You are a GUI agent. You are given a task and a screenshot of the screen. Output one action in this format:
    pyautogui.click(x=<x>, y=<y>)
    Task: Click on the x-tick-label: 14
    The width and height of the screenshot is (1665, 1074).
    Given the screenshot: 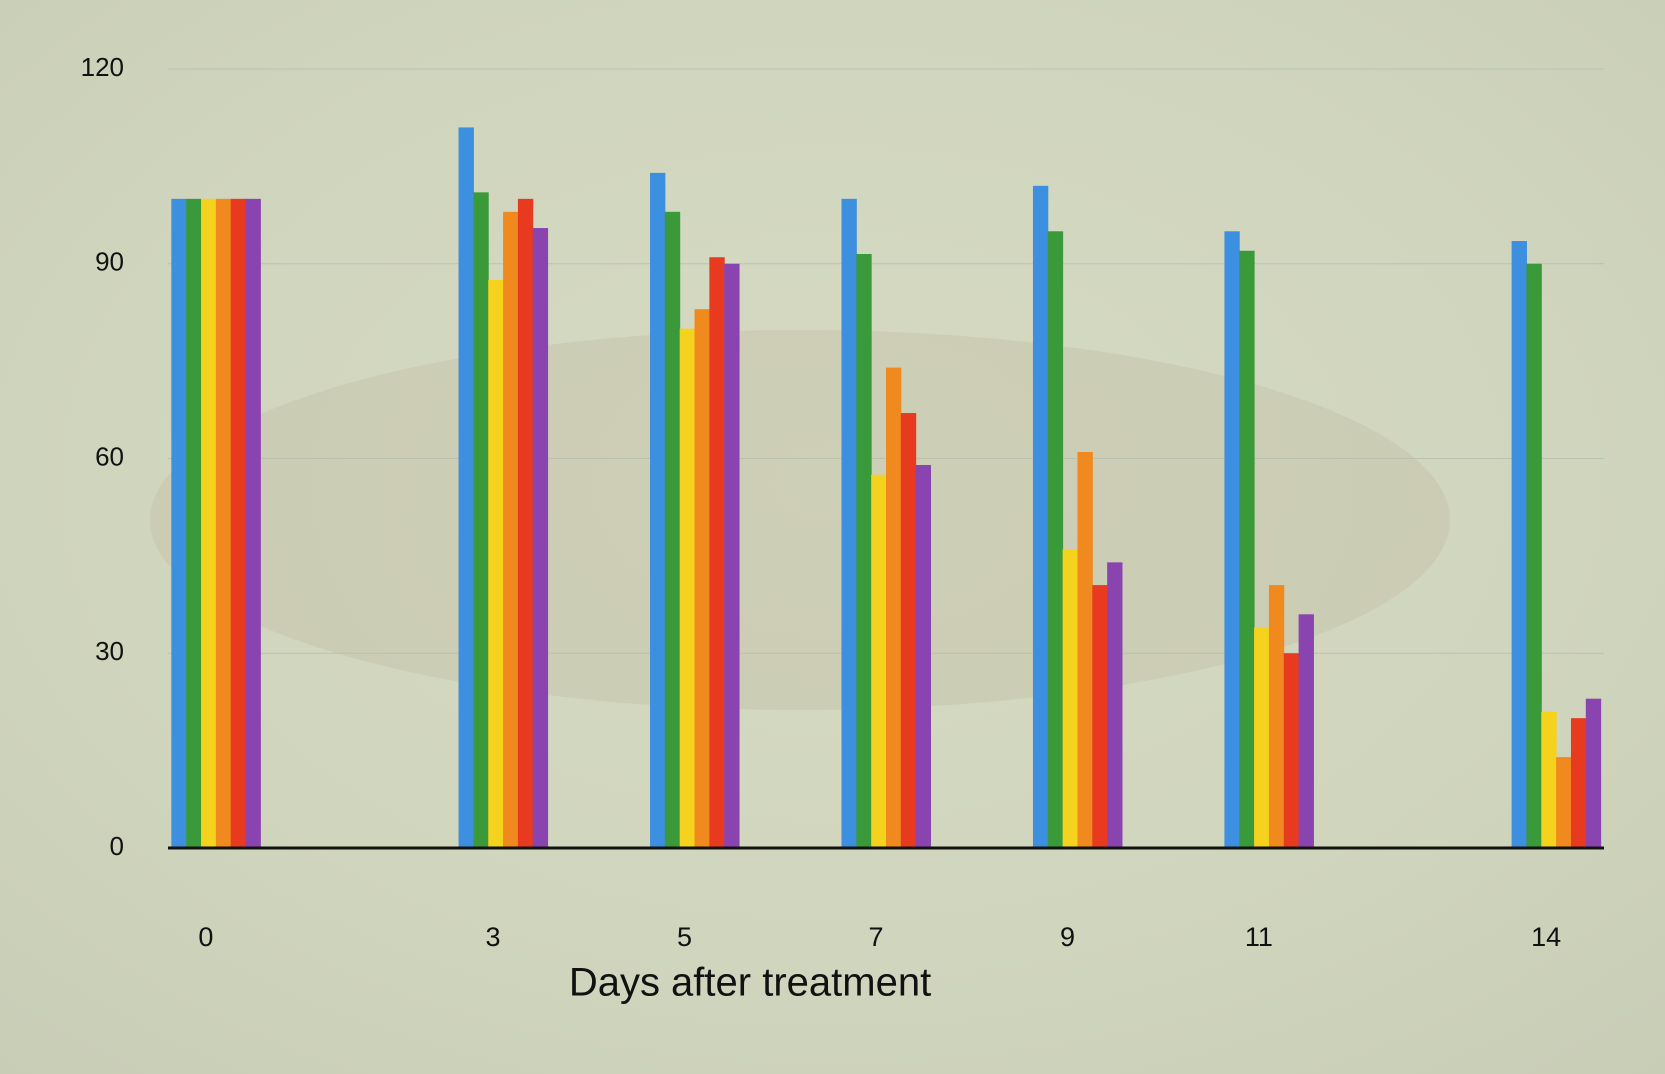 What is the action you would take?
    pyautogui.click(x=1546, y=937)
    